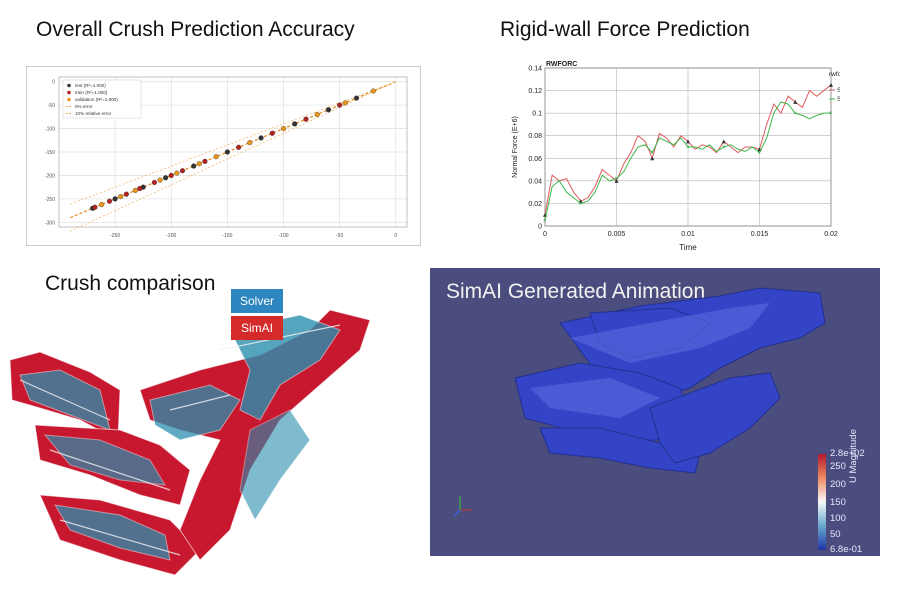 The image size is (923, 604). Describe the element at coordinates (90, 85) in the screenshot. I see `legend-label: test (R²=1.000)` at that location.